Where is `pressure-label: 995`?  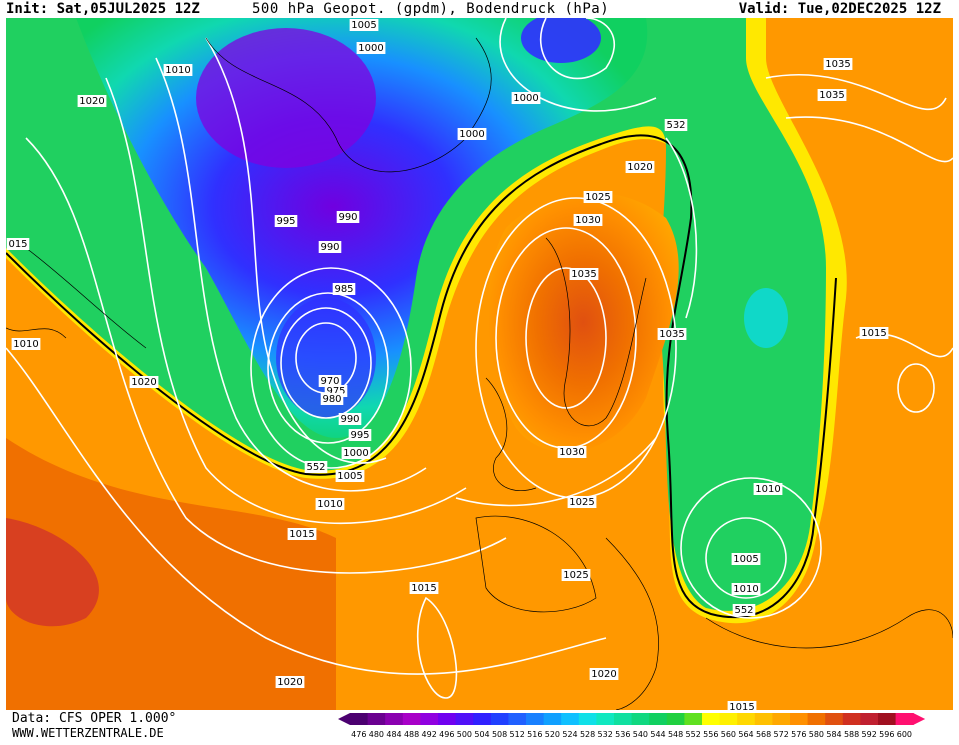 pressure-label: 995 is located at coordinates (285, 221).